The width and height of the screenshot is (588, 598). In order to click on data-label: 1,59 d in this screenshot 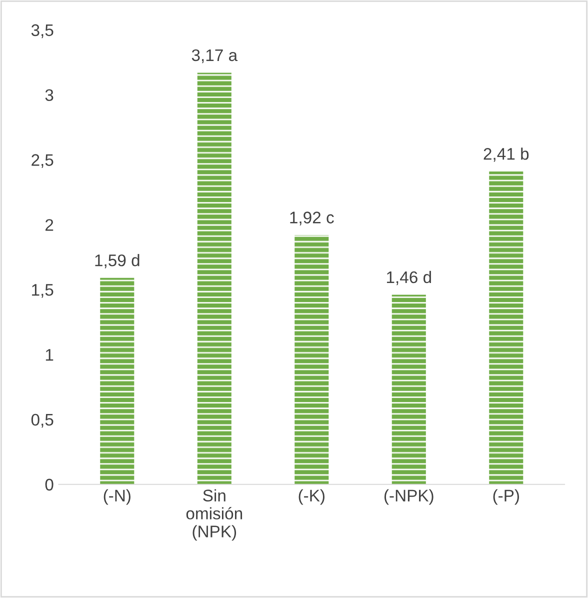, I will do `click(117, 261)`.